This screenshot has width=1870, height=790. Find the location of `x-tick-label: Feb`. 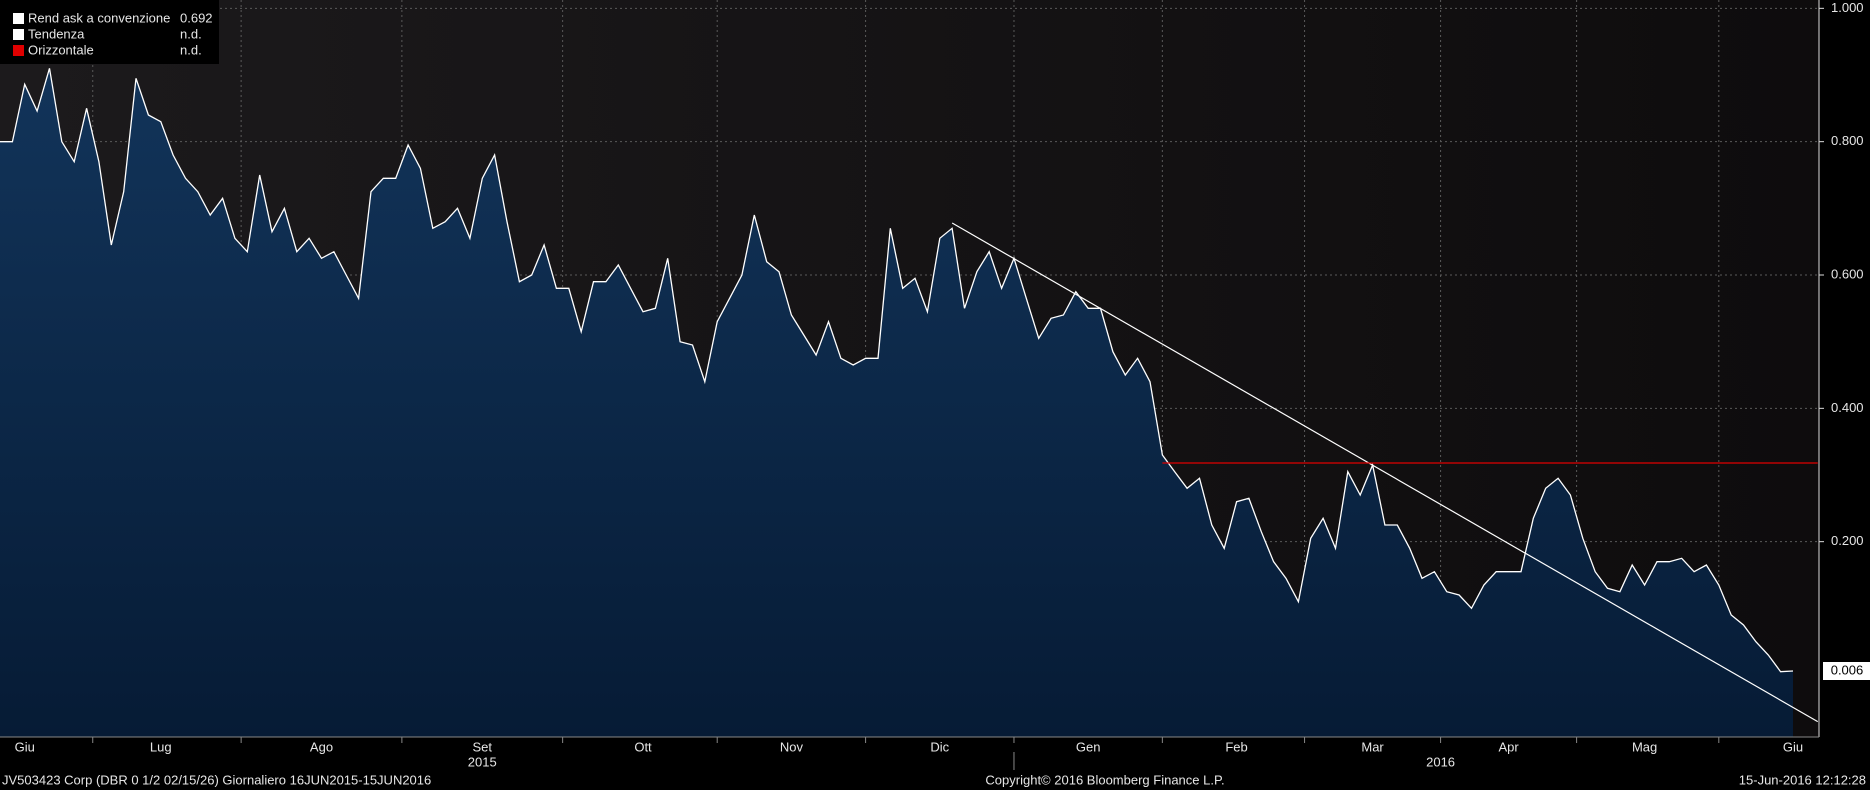

x-tick-label: Feb is located at coordinates (1236, 746).